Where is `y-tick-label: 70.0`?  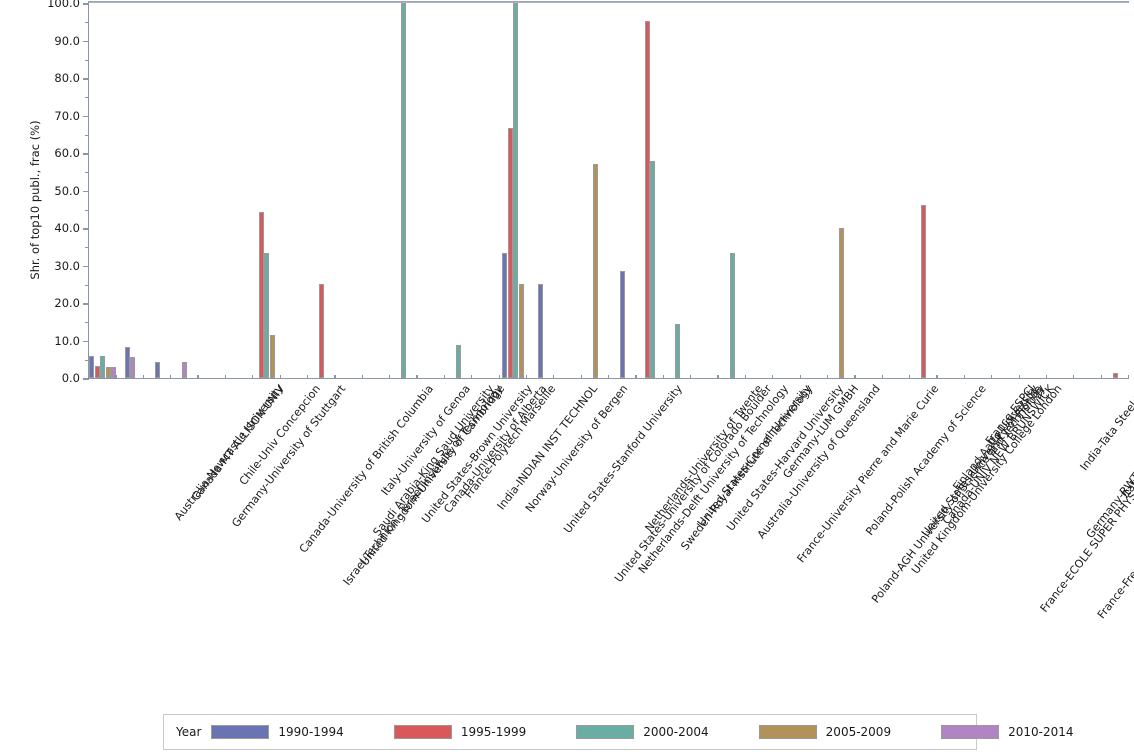
y-tick-label: 70.0 is located at coordinates (67, 115).